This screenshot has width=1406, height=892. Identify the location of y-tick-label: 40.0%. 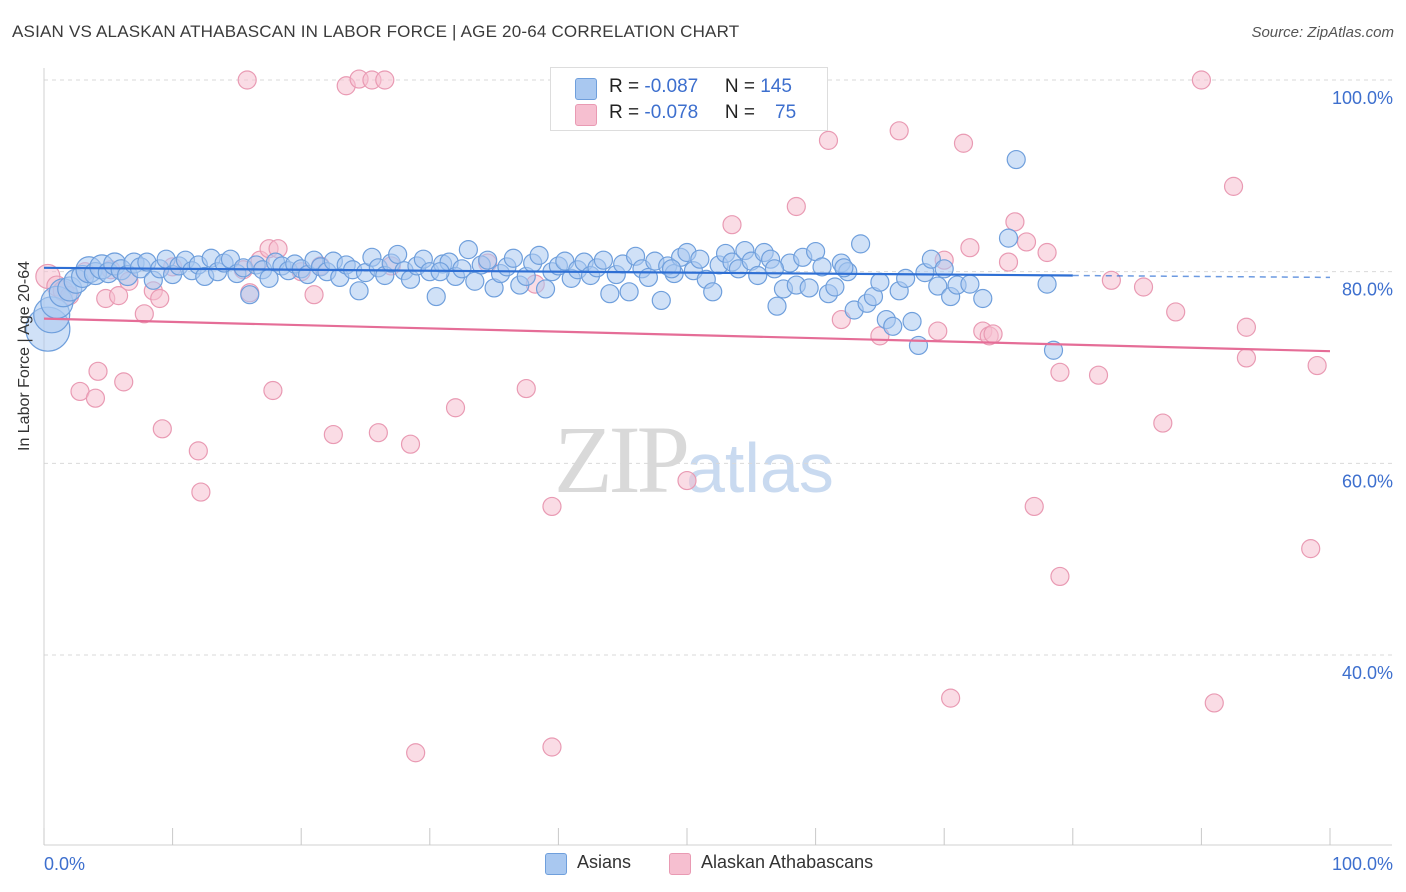
(1367, 673).